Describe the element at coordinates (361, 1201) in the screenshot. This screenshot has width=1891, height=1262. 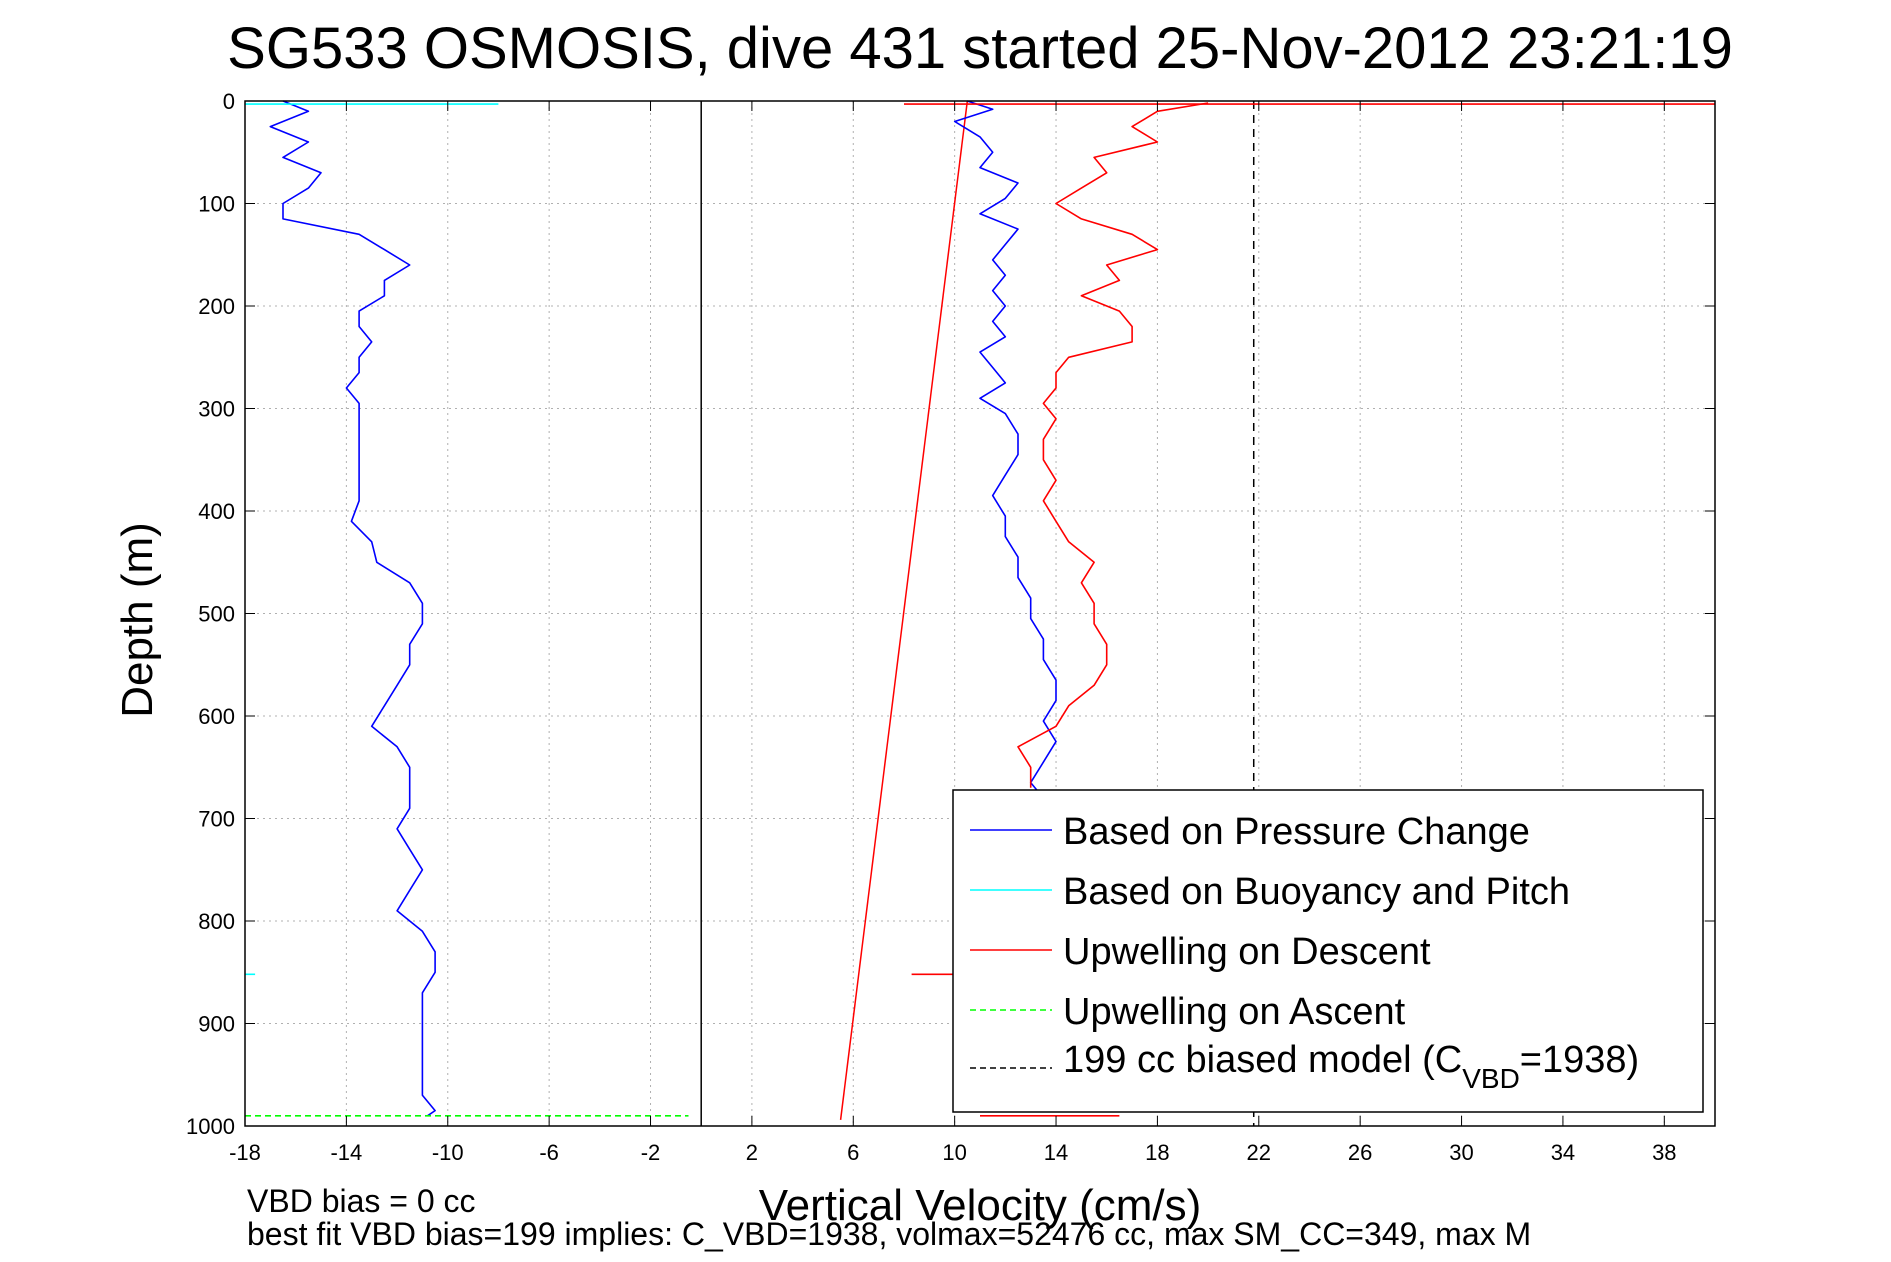
I see `footer-line-1: VBD bias = 0 cc` at that location.